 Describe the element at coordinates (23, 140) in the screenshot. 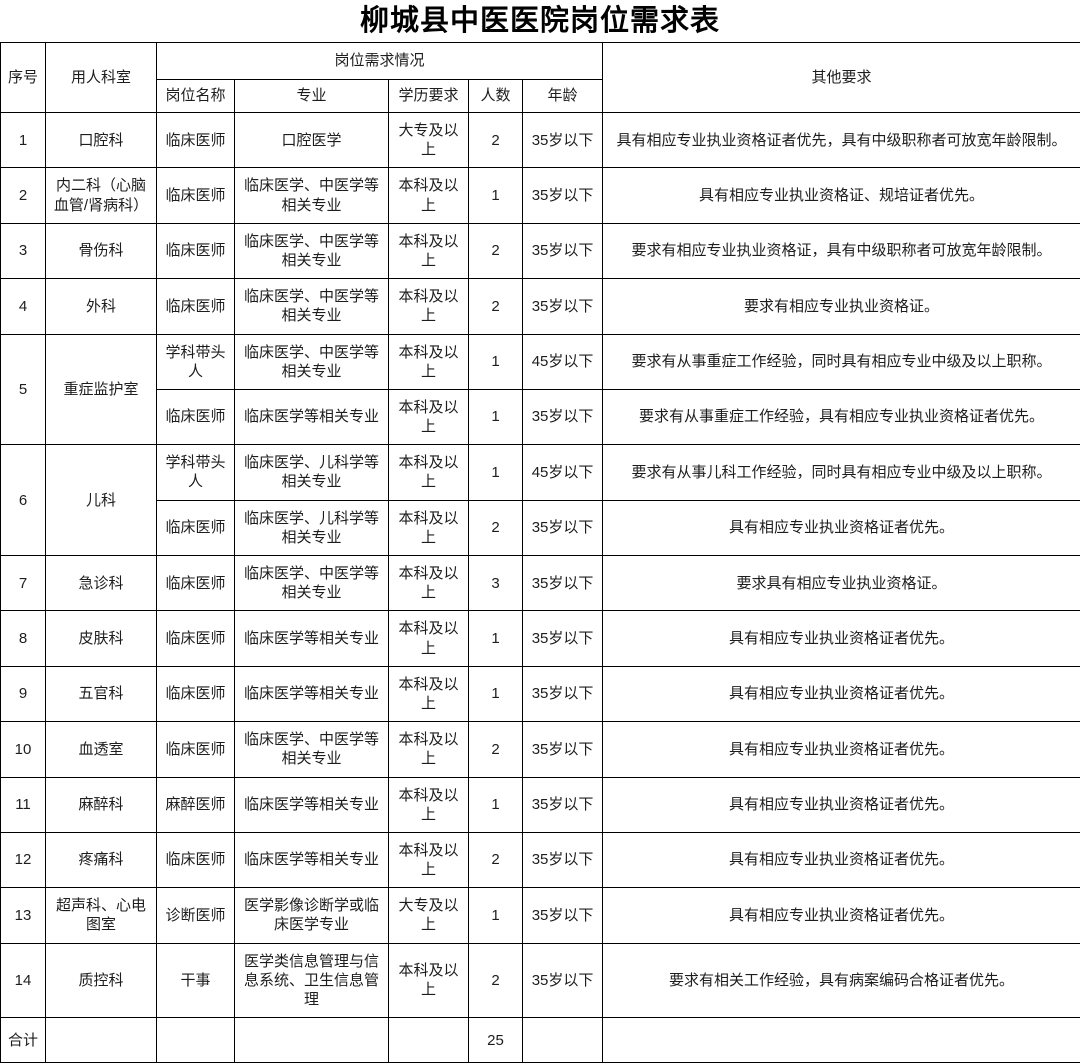

I see `seq-cell: 1` at that location.